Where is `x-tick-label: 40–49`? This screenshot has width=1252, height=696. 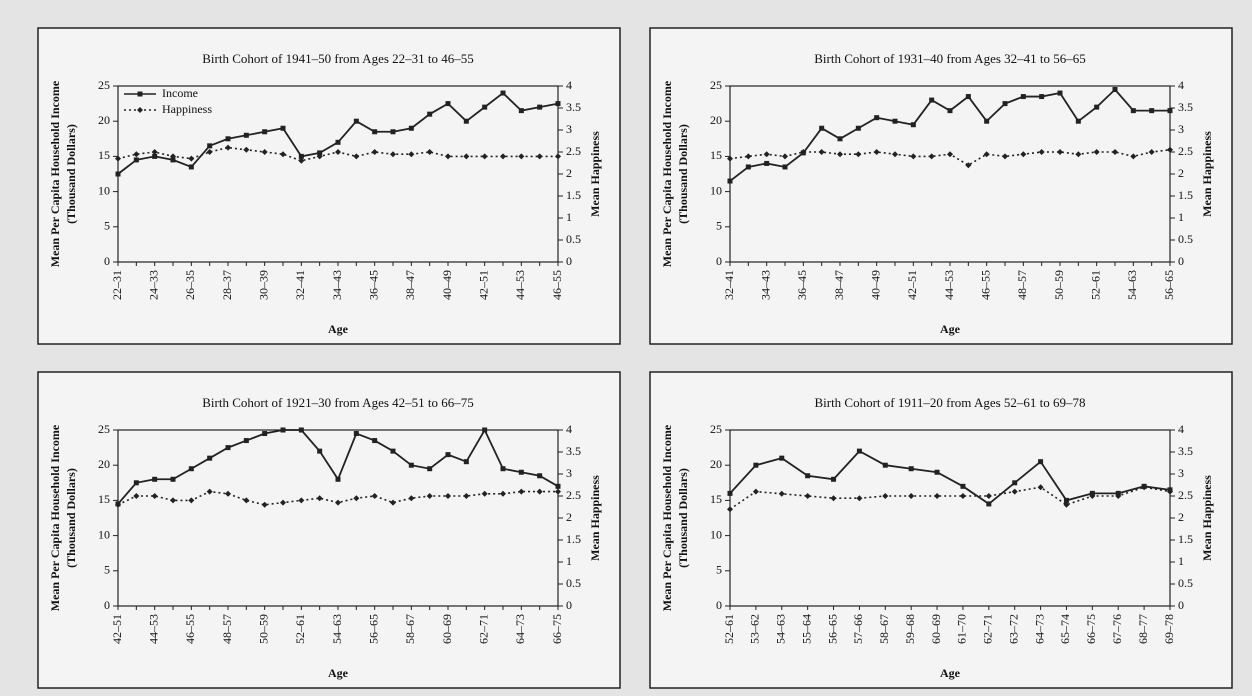
x-tick-label: 40–49 is located at coordinates (447, 285).